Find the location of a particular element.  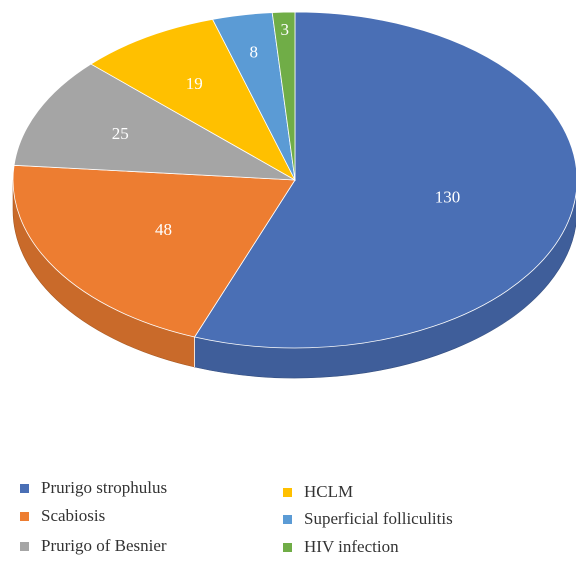

legend-item-scabiosis: Scabiosis is located at coordinates (62, 516).